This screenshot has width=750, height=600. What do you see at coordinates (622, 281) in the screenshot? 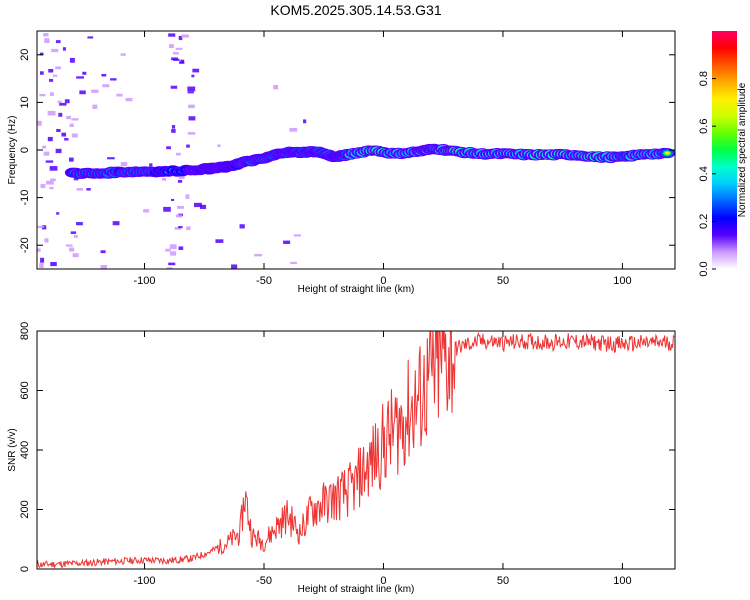
I see `spectrogram-xtick-label: 100` at bounding box center [622, 281].